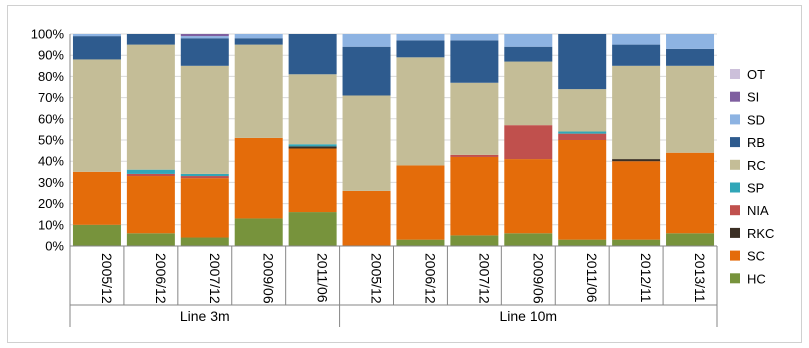  What do you see at coordinates (756, 74) in the screenshot?
I see `legend-label: OT` at bounding box center [756, 74].